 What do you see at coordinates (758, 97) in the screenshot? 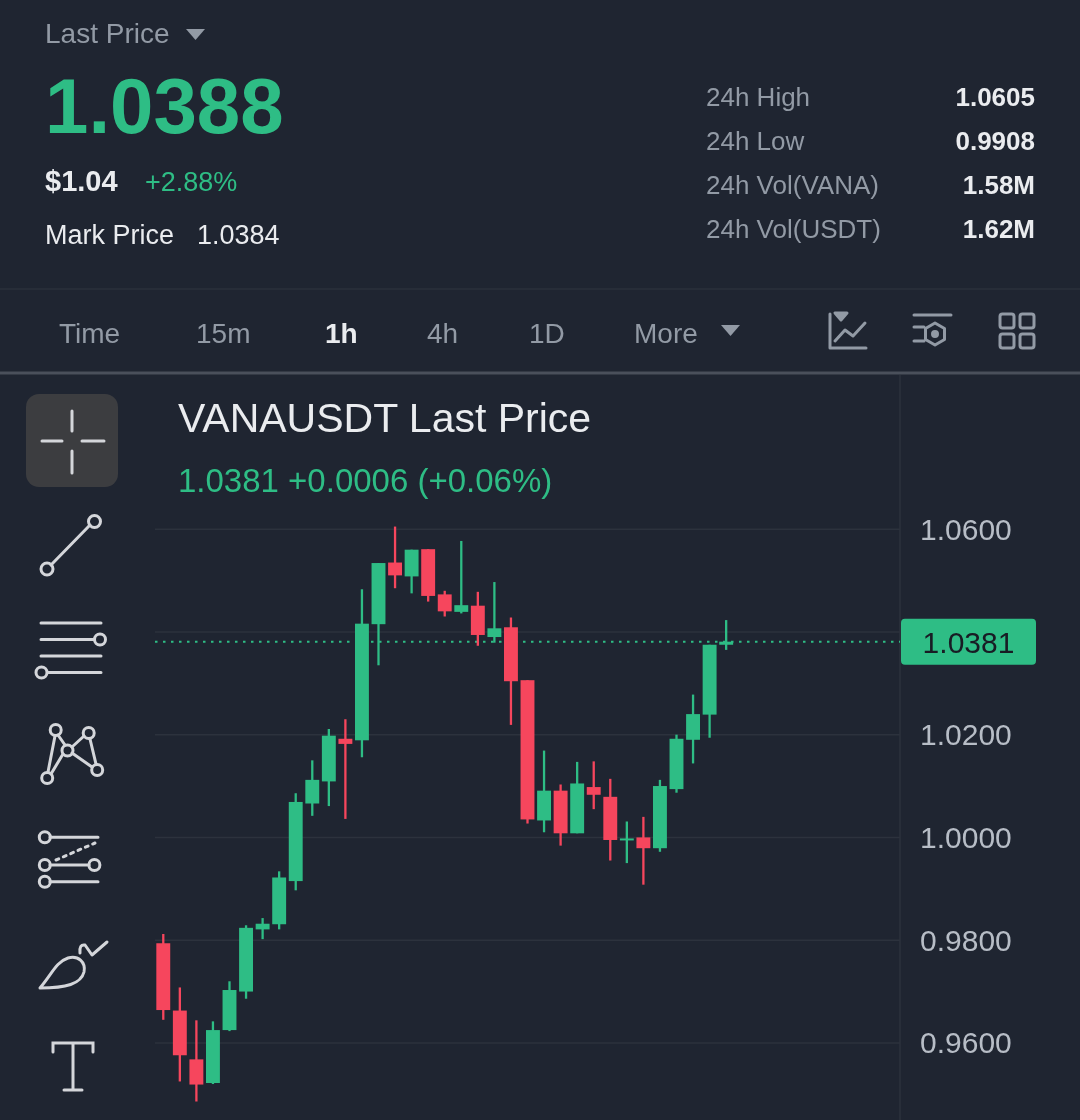
I see `text: 24h High` at bounding box center [758, 97].